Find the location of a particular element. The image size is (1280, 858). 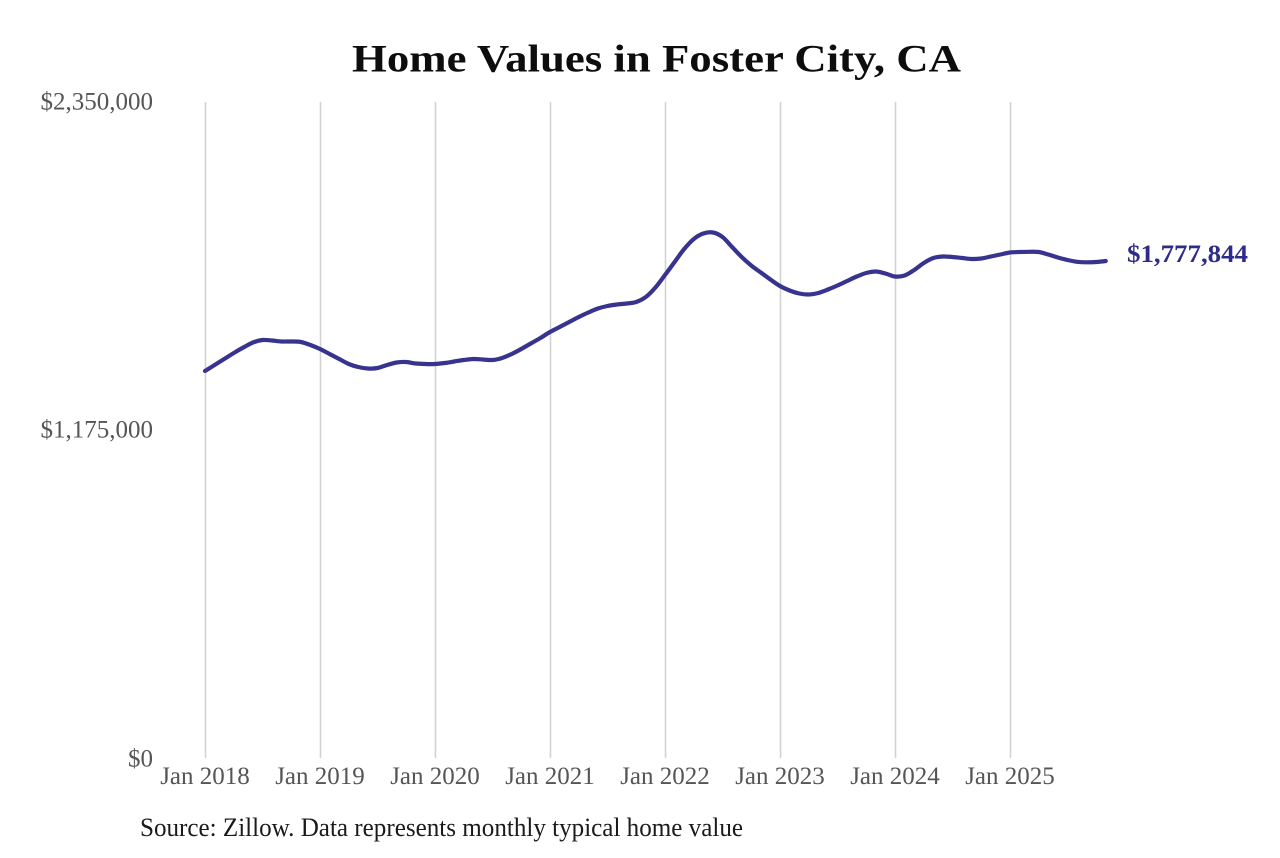

svg-text: $1,175,000 is located at coordinates (97, 430).